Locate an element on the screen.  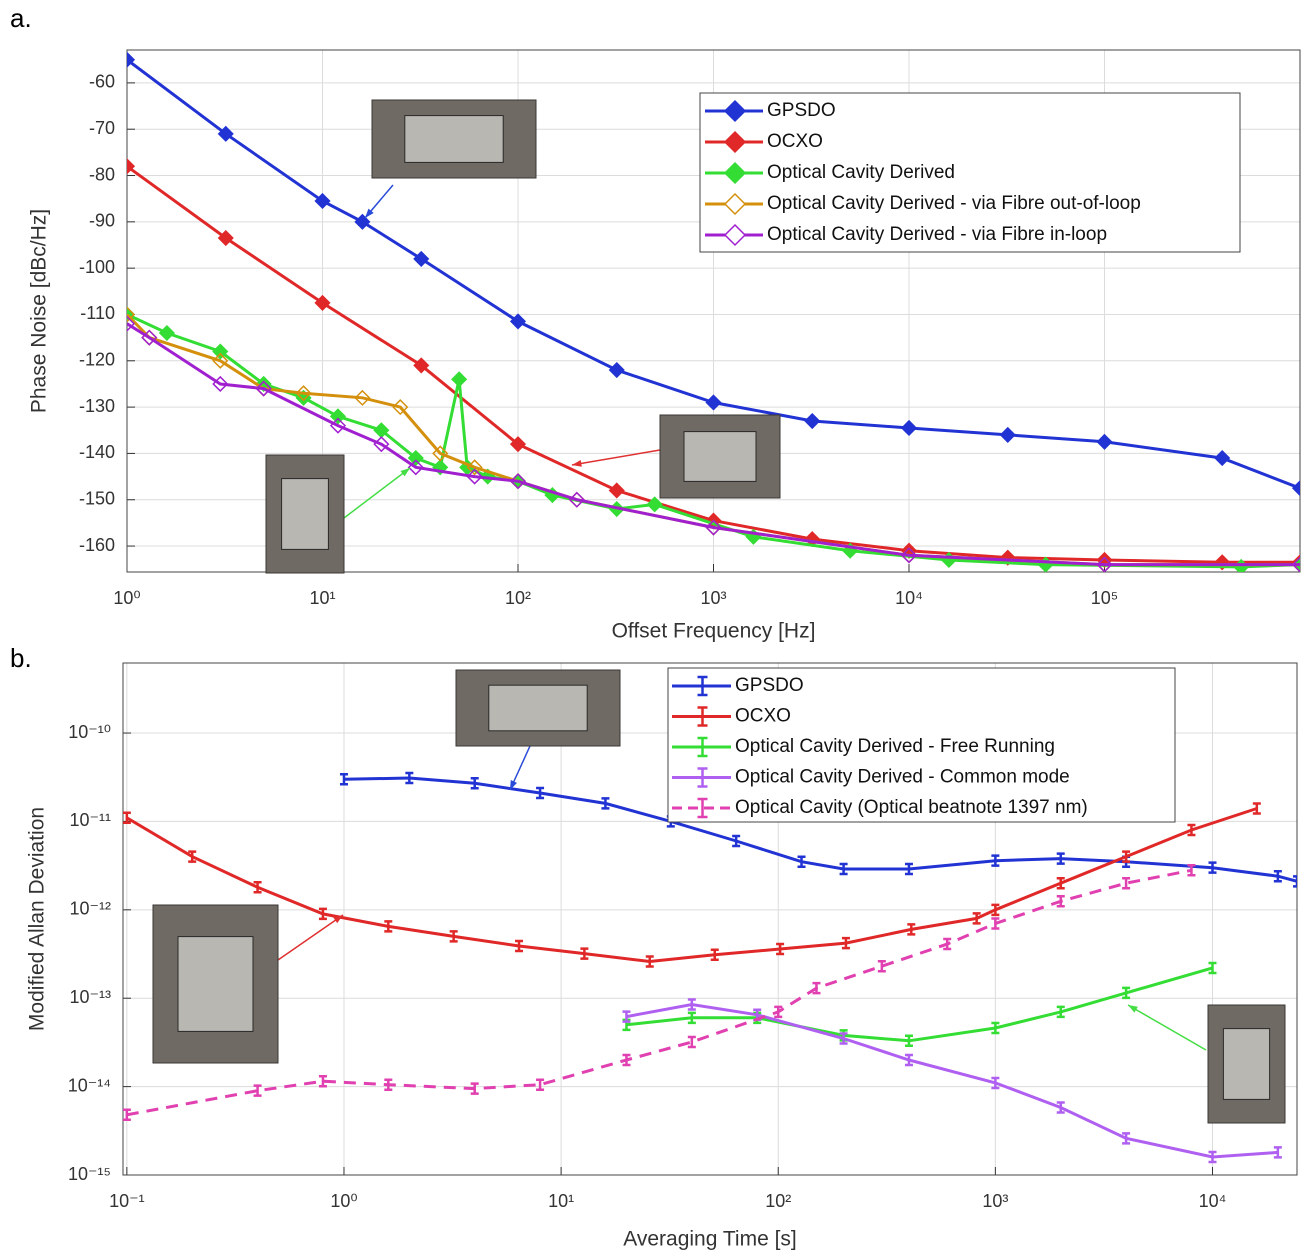
x-axis-label: Averaging Time [s] is located at coordinates (710, 1239).